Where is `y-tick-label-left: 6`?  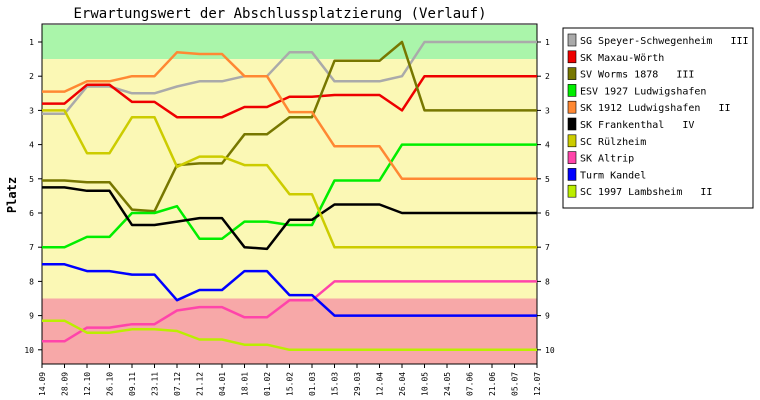
y-tick-label-left: 6 is located at coordinates (31, 213).